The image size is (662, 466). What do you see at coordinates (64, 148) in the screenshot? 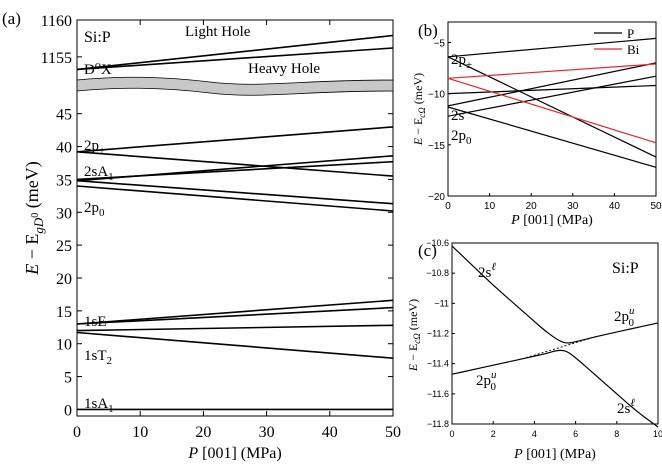
I see `ytick-label-a-8: 40` at bounding box center [64, 148].